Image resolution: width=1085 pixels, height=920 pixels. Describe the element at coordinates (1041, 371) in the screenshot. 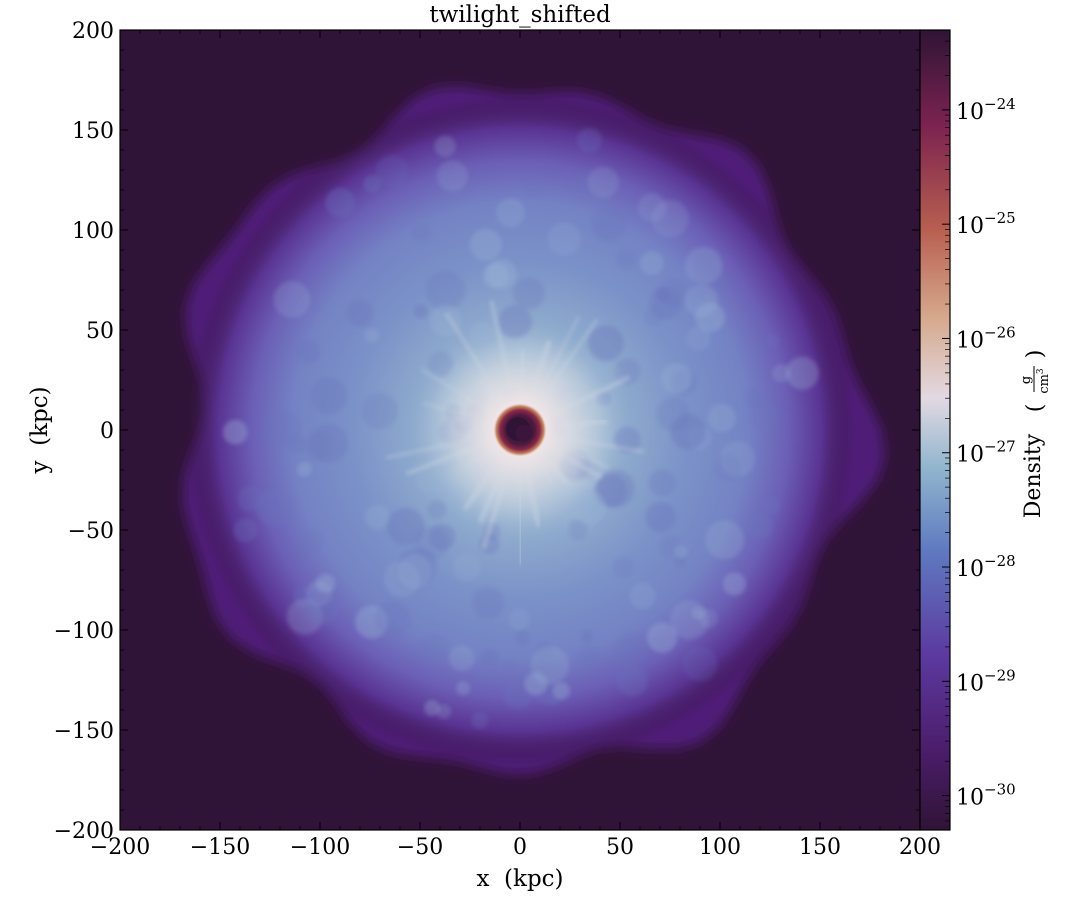

I see `colorbar-unit-denominator-exp: 3` at that location.